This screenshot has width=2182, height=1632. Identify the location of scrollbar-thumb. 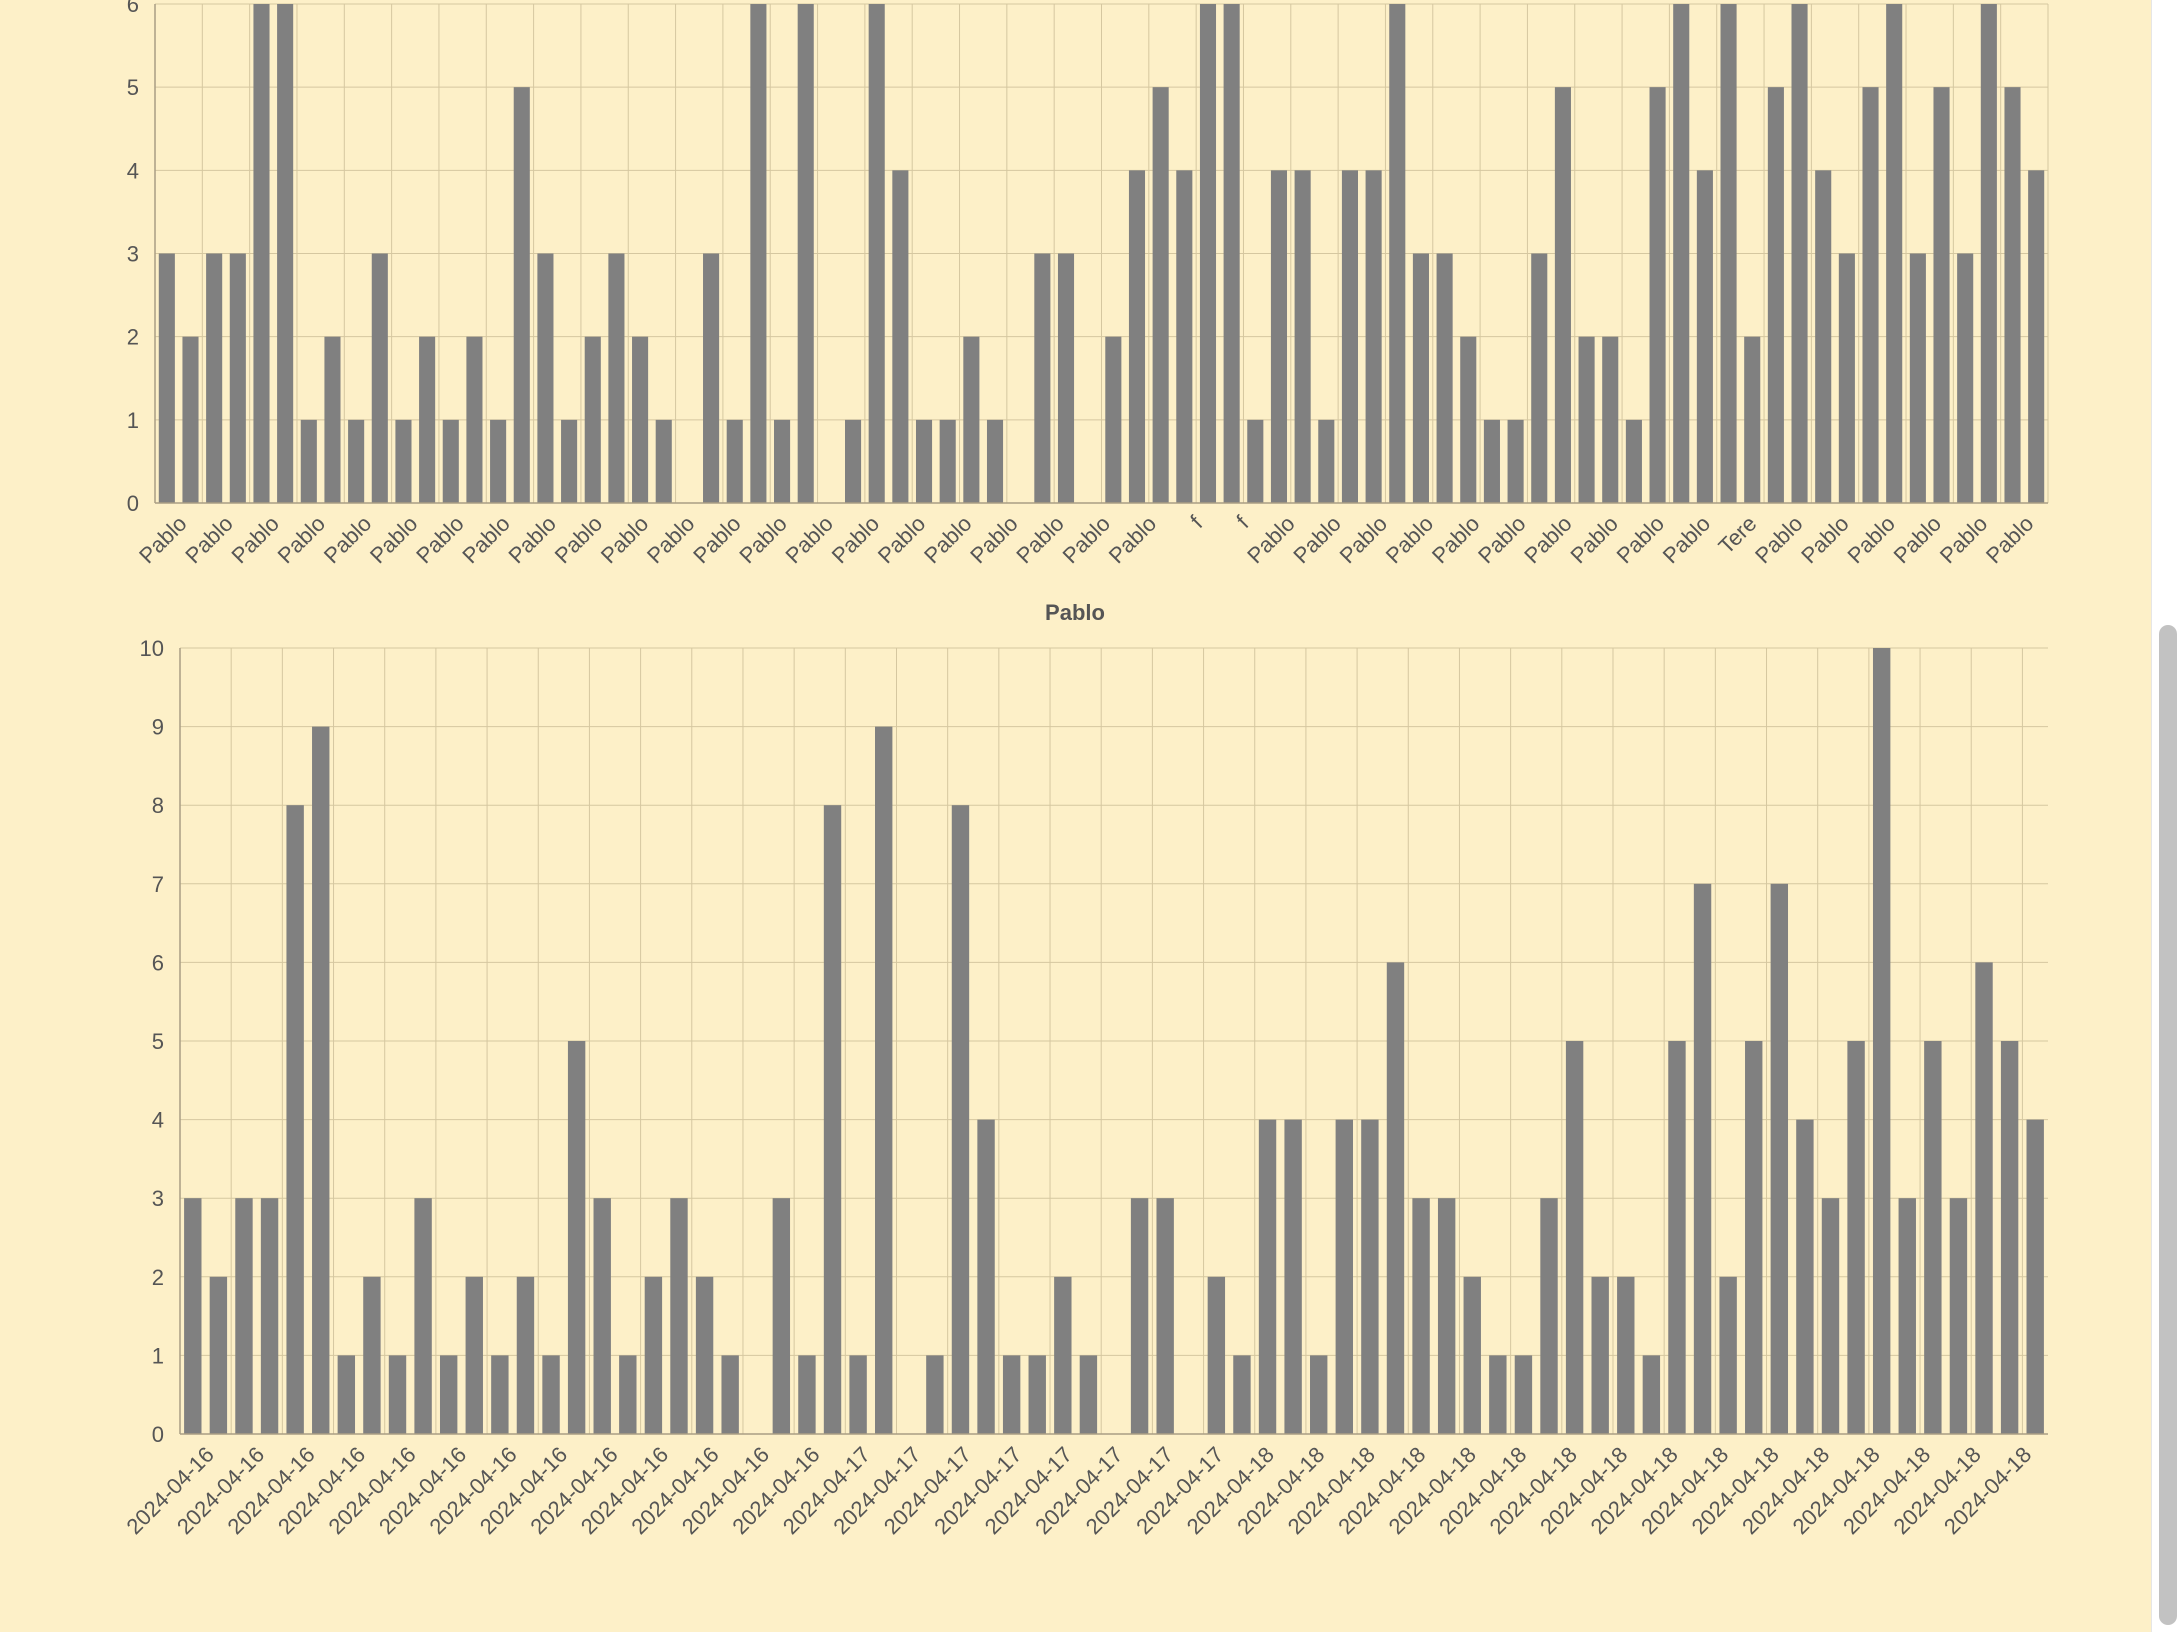
(2168, 1125).